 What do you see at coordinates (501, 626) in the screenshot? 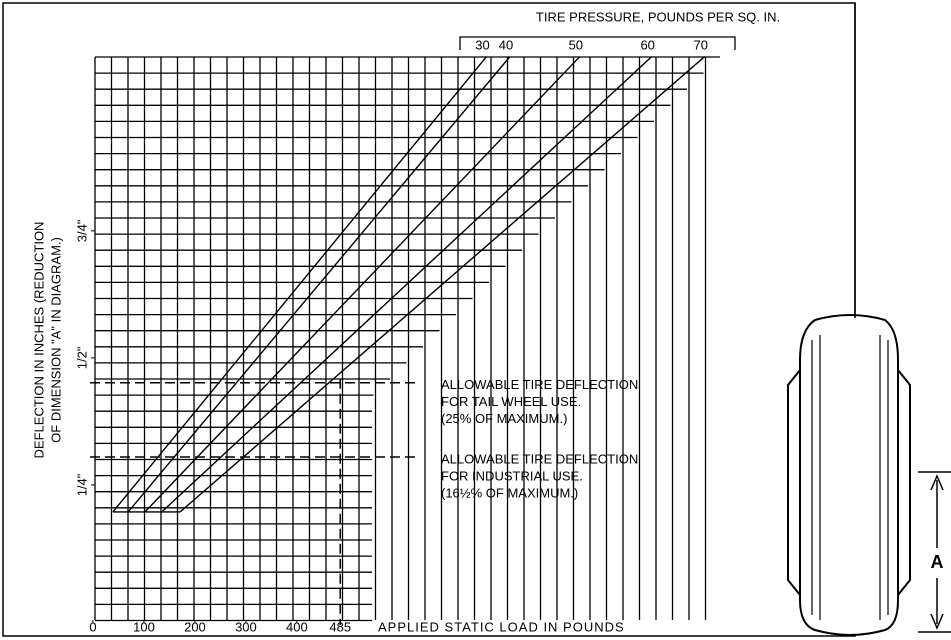
I see `x-axis-label: APPLIED STATIC LOAD IN POUNDS` at bounding box center [501, 626].